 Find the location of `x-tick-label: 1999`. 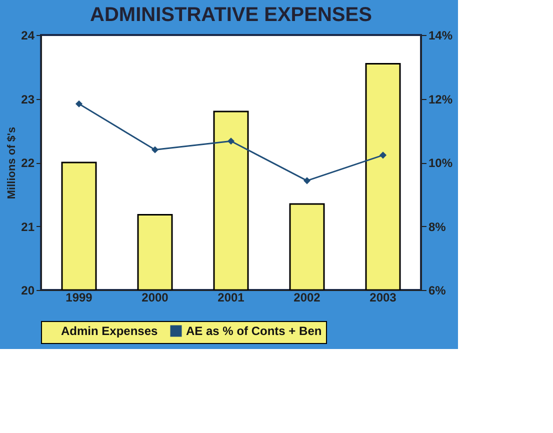

x-tick-label: 1999 is located at coordinates (79, 297).